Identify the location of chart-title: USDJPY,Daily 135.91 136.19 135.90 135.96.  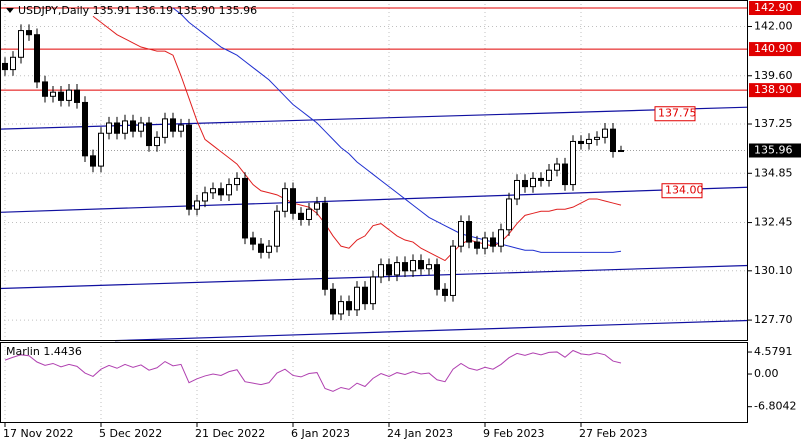
(137, 10).